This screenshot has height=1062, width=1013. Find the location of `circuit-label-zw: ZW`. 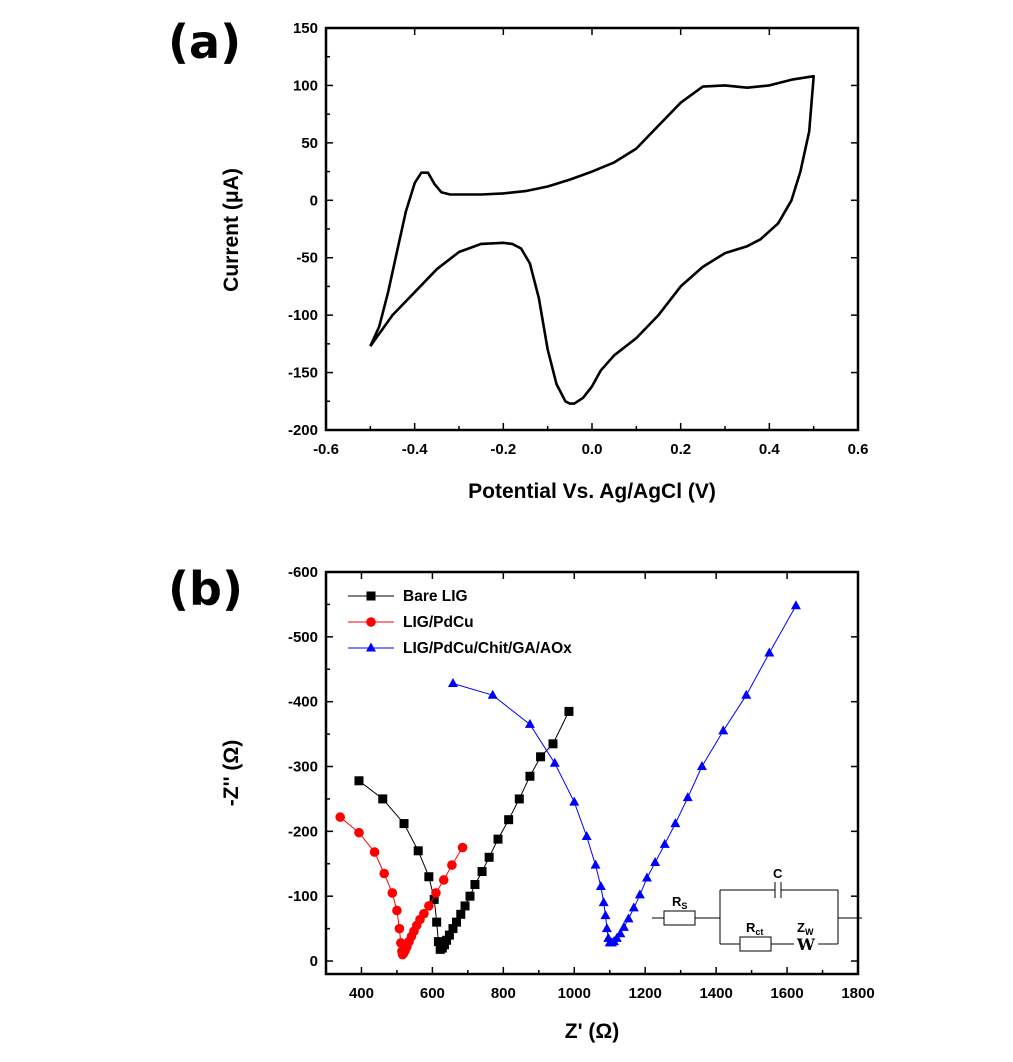

circuit-label-zw: ZW is located at coordinates (805, 928).